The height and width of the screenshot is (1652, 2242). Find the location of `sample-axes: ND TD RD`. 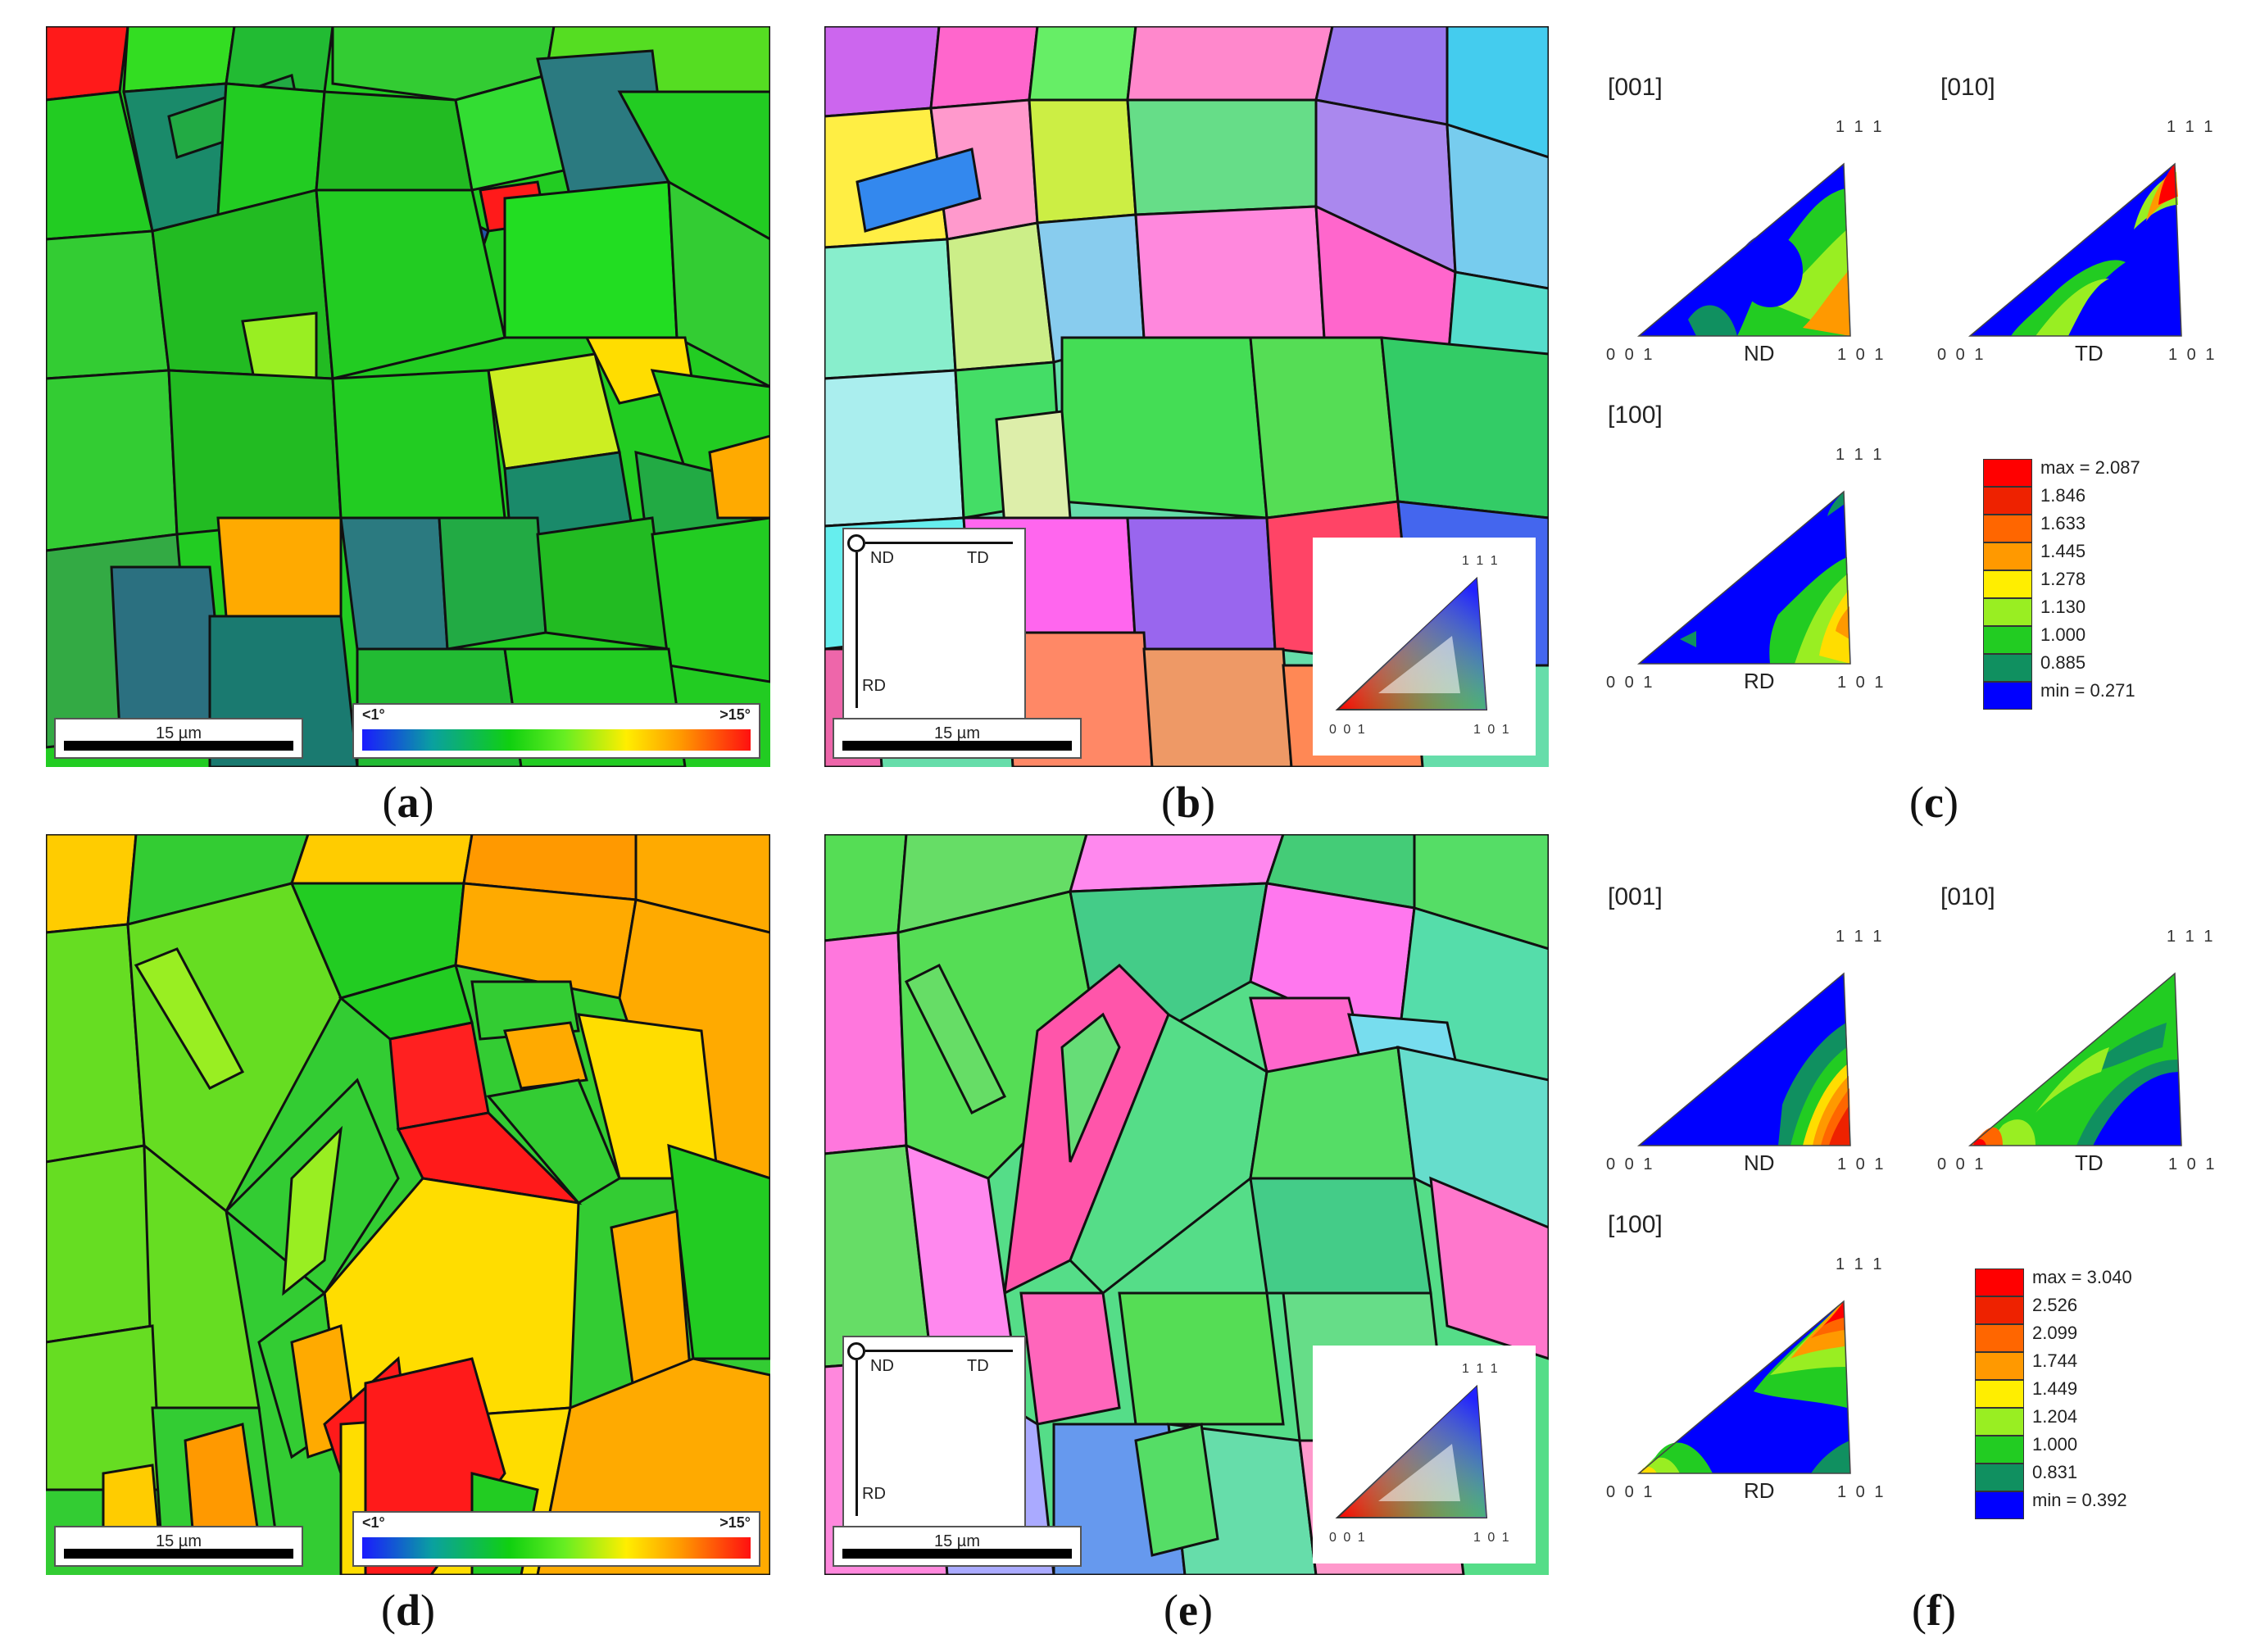

sample-axes: ND TD RD is located at coordinates (934, 624).